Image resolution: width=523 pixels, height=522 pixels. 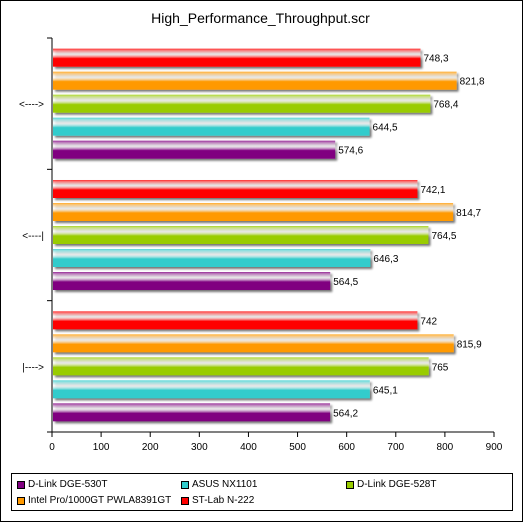 I want to click on data-label: 645,1, so click(x=385, y=390).